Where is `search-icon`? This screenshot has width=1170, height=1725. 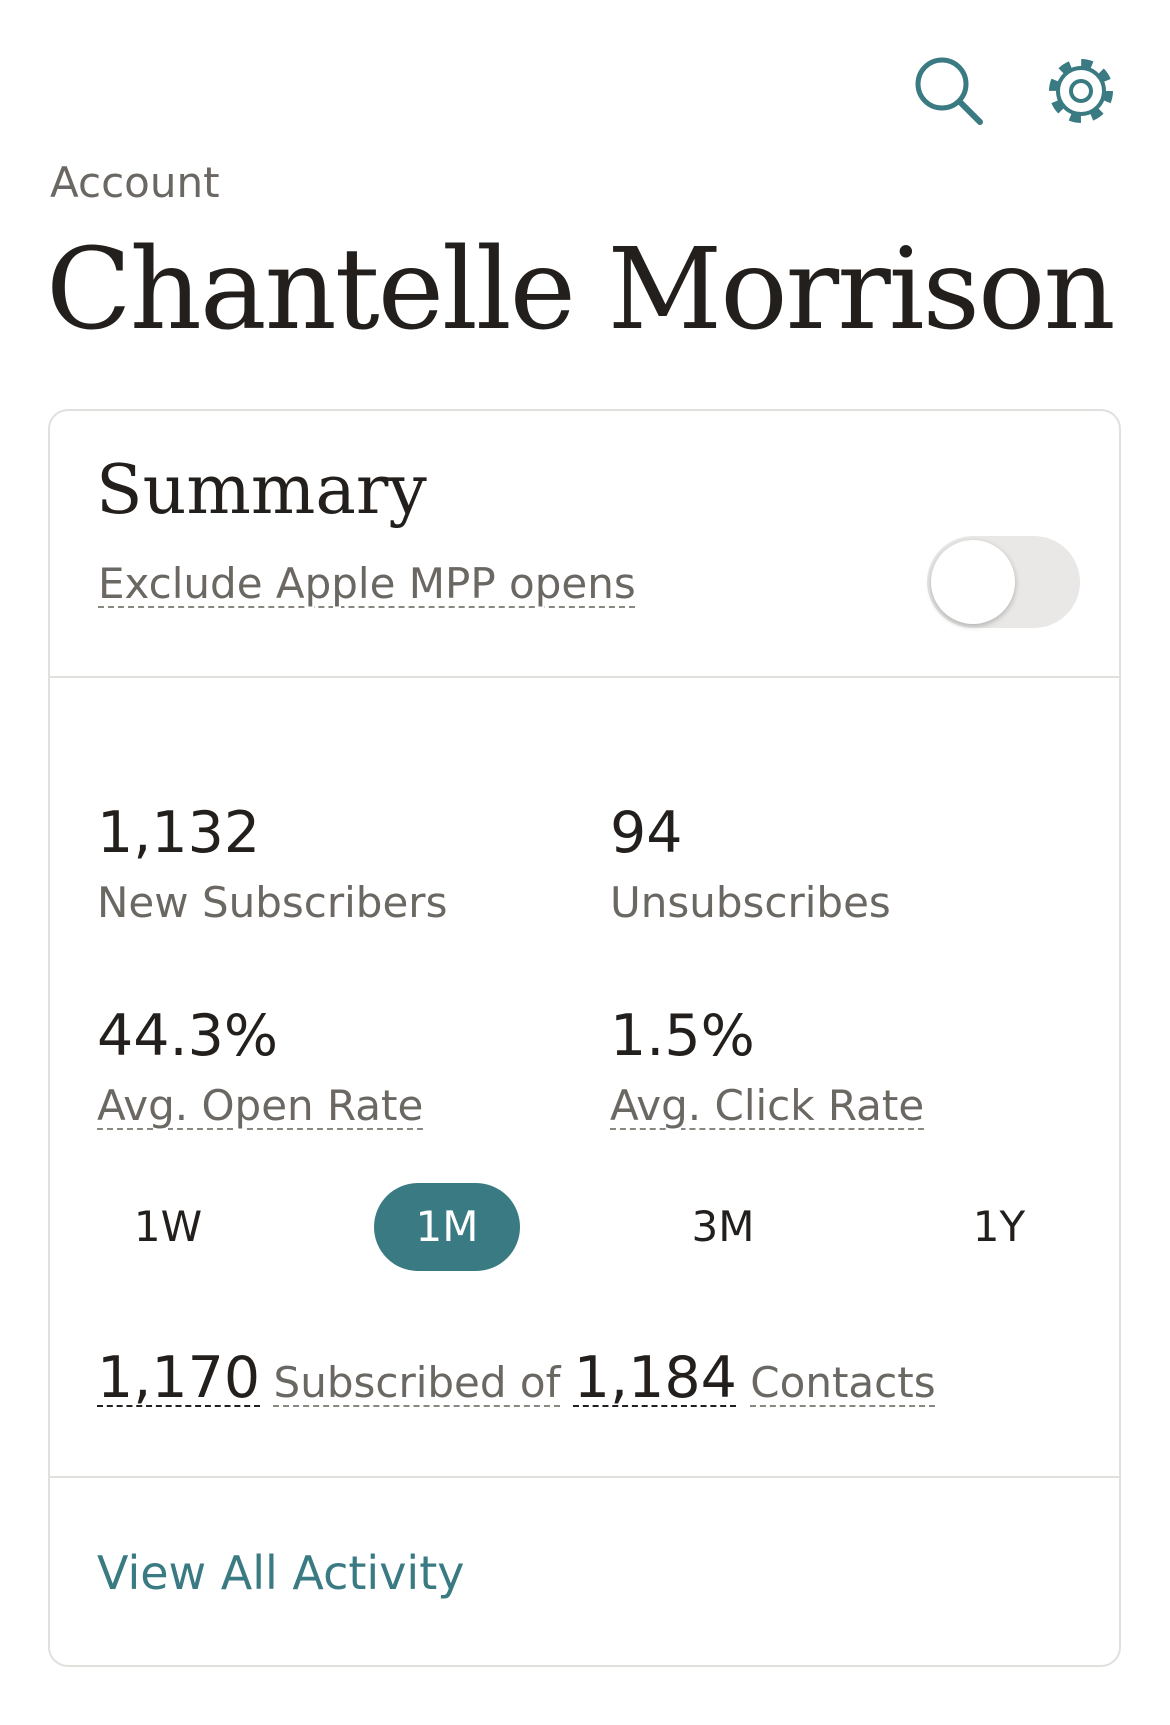
search-icon is located at coordinates (948, 90).